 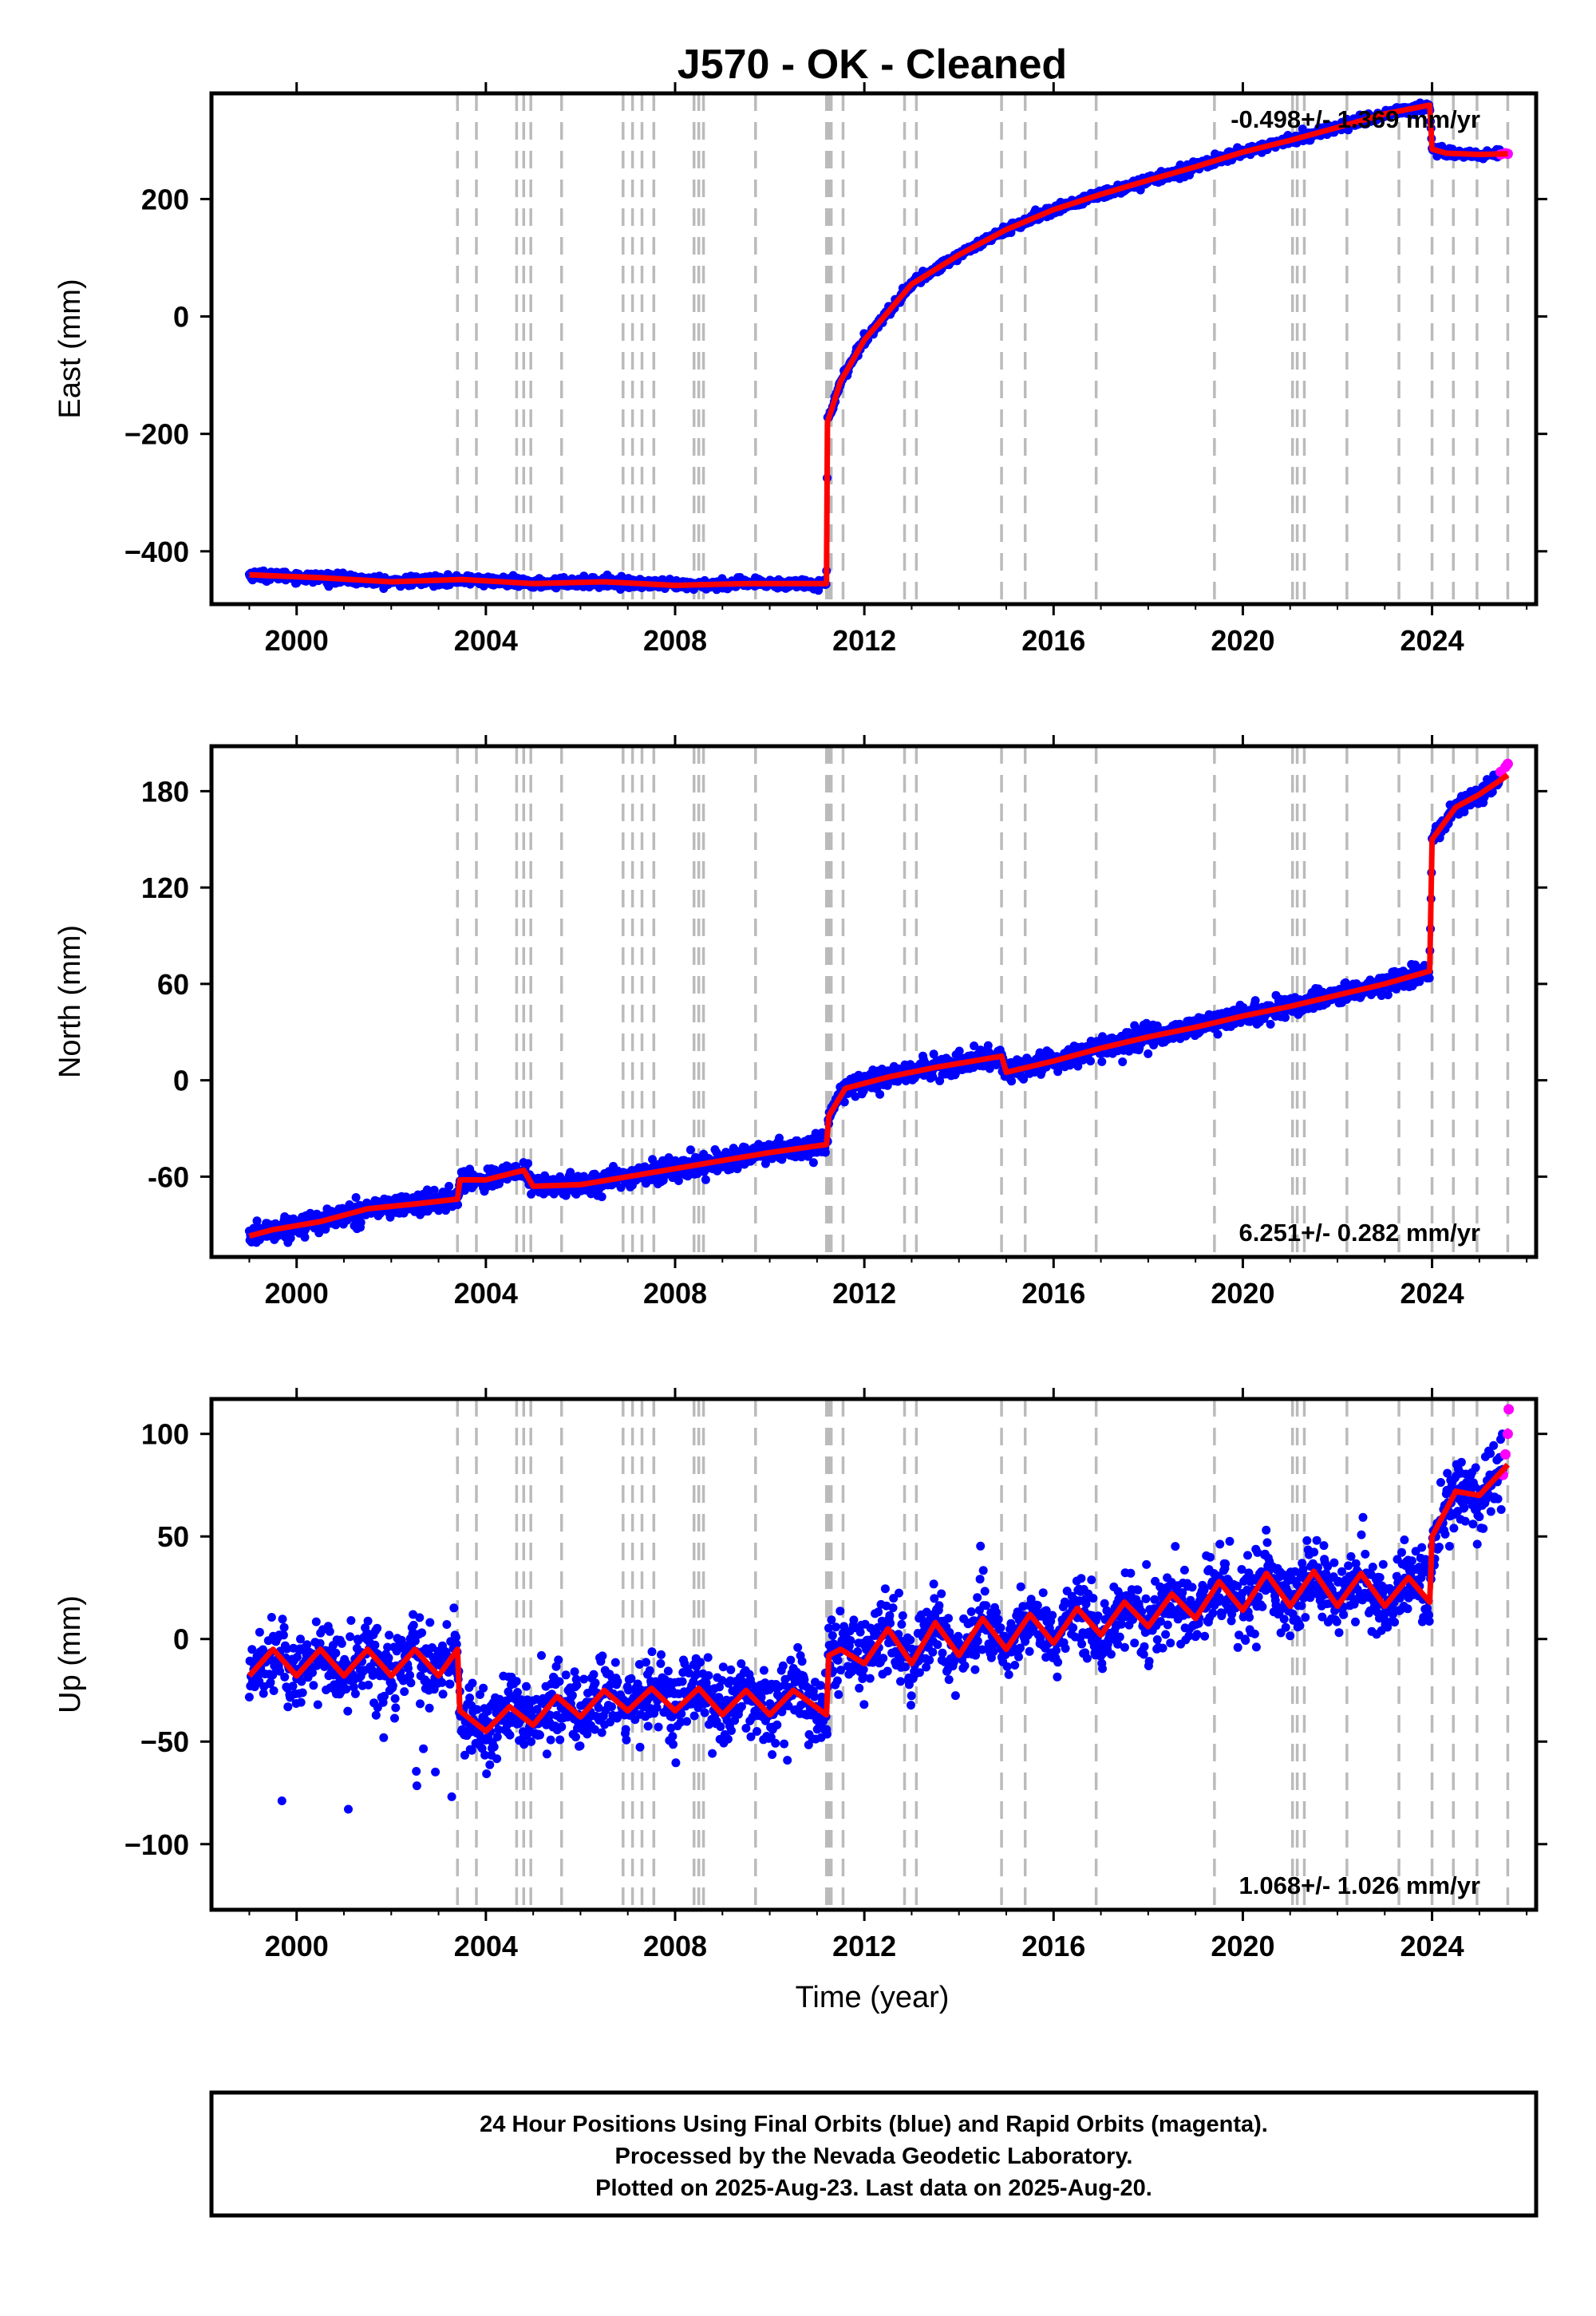 I want to click on y-tick-label: −400, so click(x=156, y=552).